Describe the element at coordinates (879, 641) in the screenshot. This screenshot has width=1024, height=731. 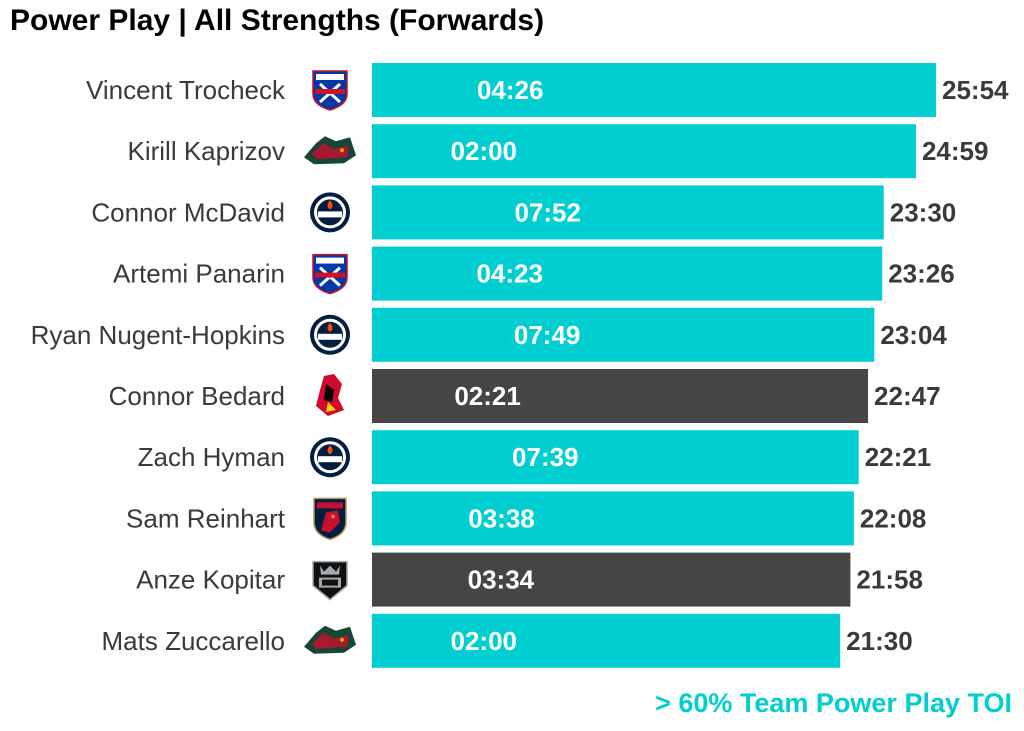
I see `total-toi-label: 21:30` at that location.